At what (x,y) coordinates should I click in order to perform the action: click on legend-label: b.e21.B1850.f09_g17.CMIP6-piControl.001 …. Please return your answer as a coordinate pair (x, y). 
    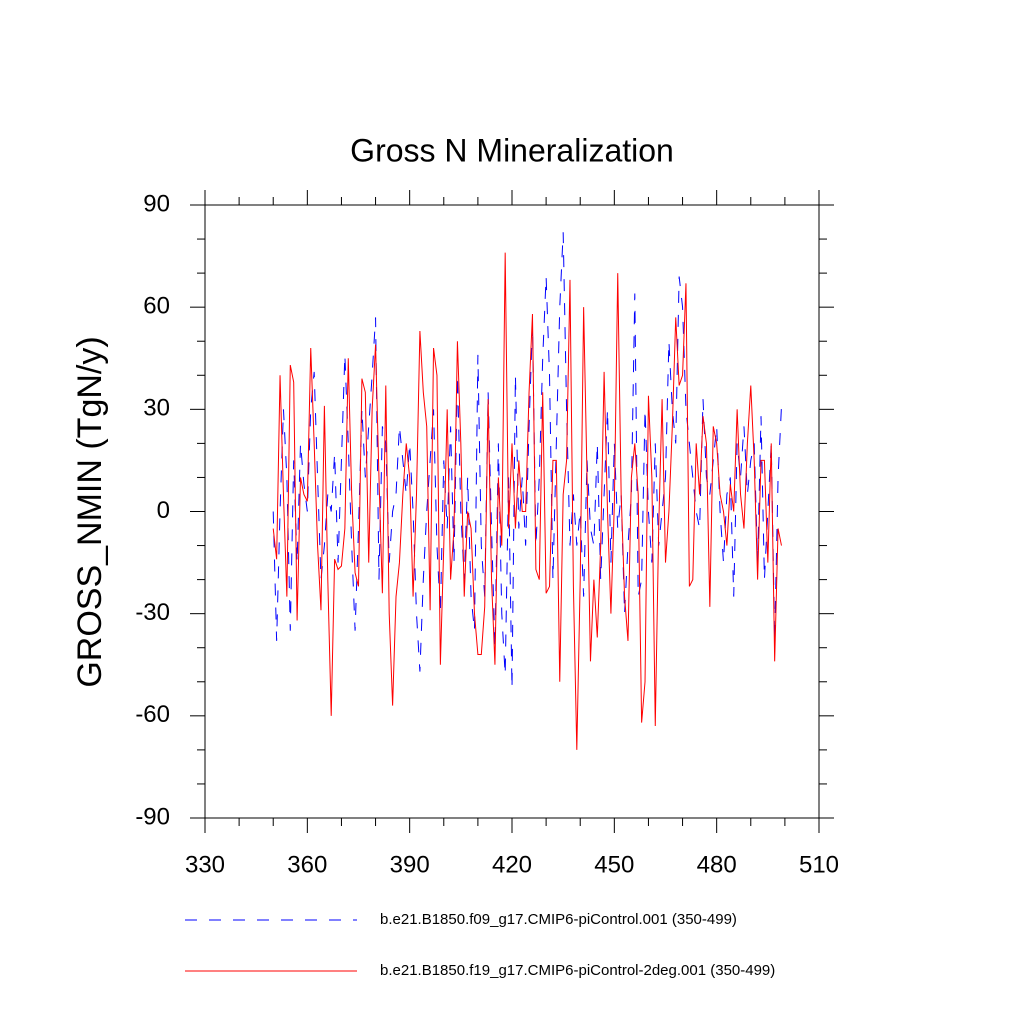
    Looking at the image, I should click on (558, 919).